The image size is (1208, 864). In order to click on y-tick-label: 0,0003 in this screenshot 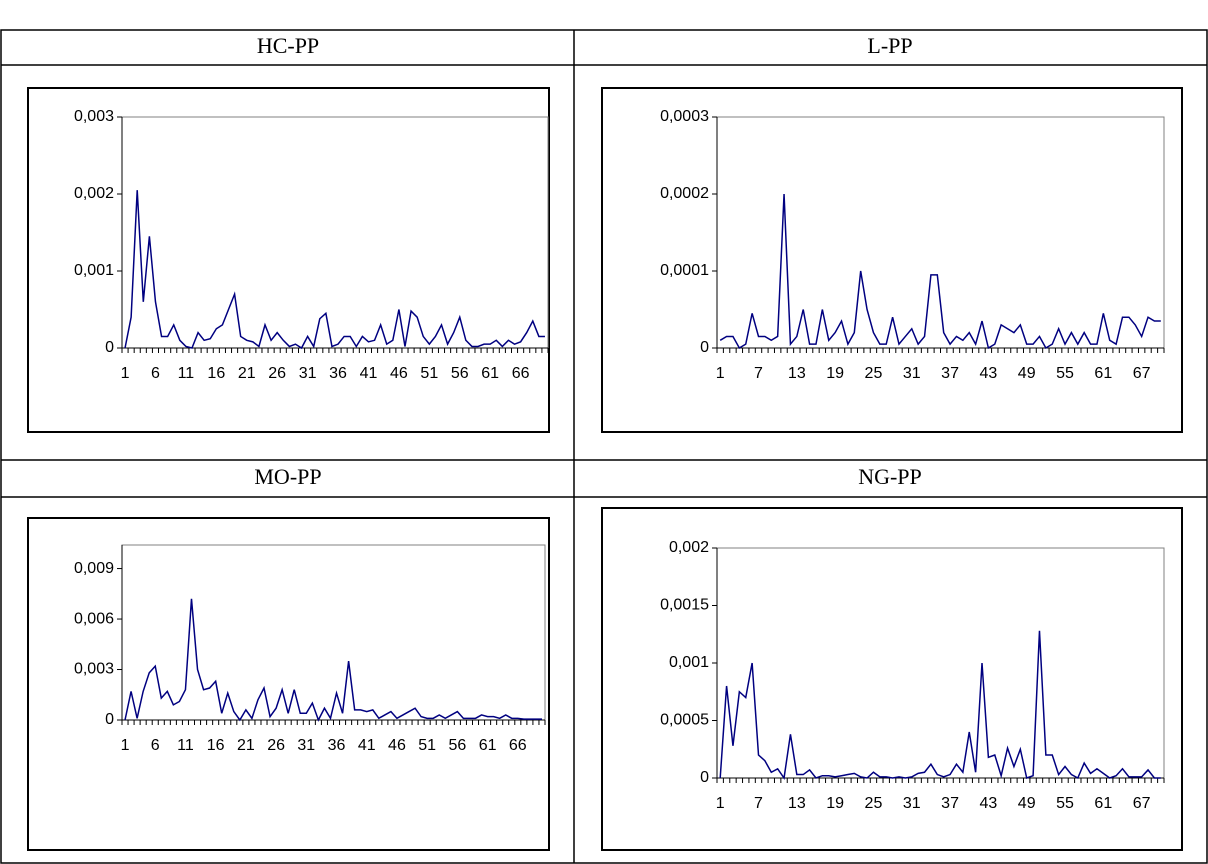, I will do `click(684, 116)`.